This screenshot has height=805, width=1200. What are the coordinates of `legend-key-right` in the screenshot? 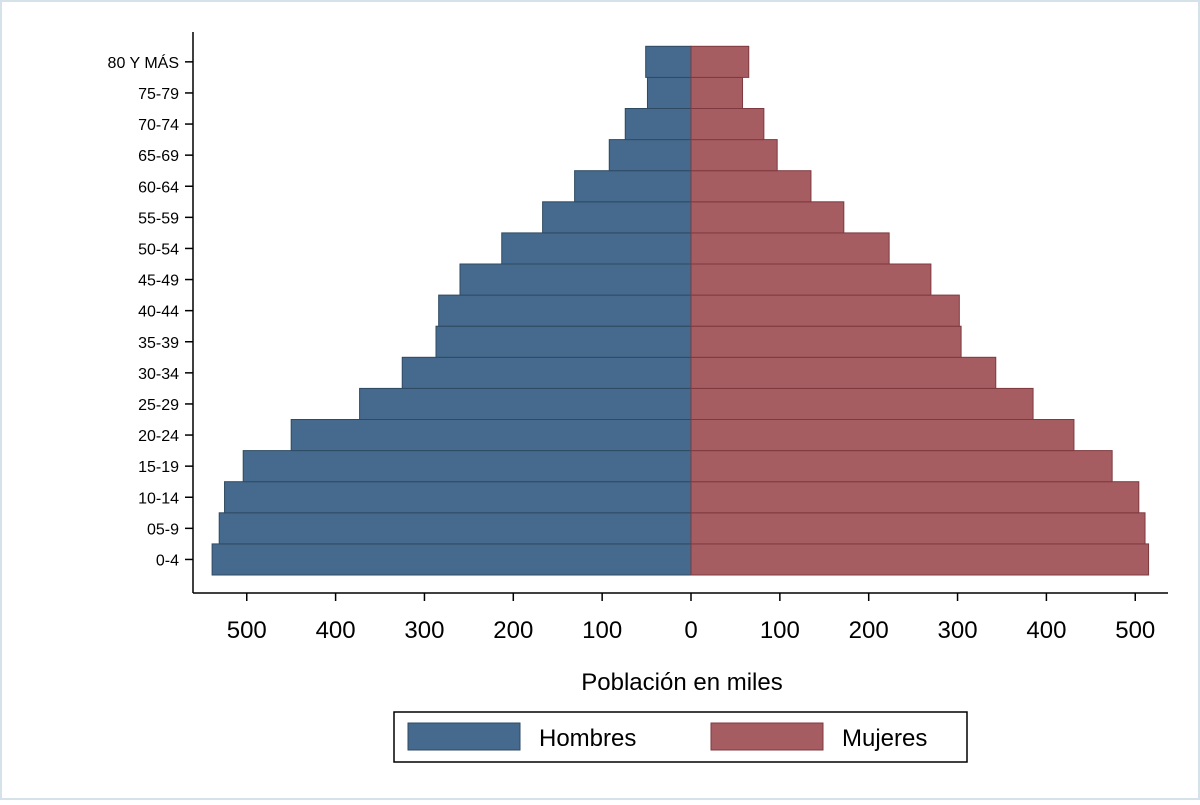 It's located at (767, 736).